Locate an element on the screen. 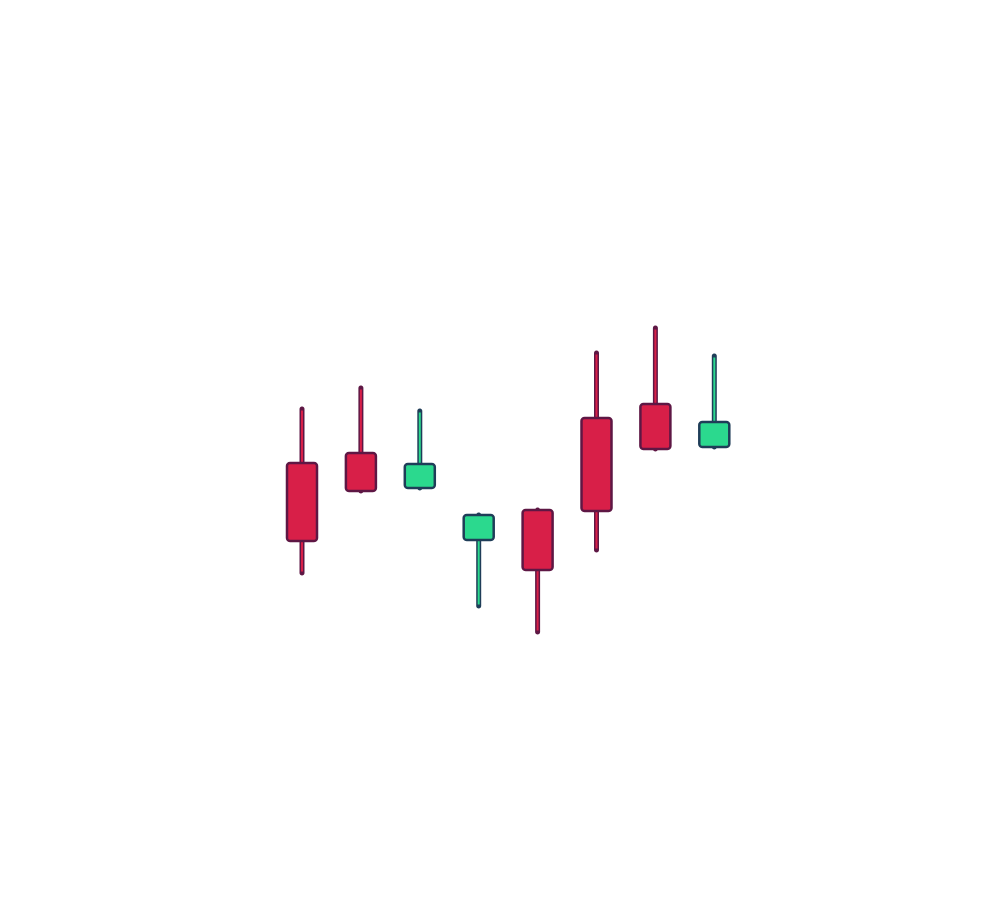 This screenshot has width=1000, height=900. candle-7-body is located at coordinates (655, 426).